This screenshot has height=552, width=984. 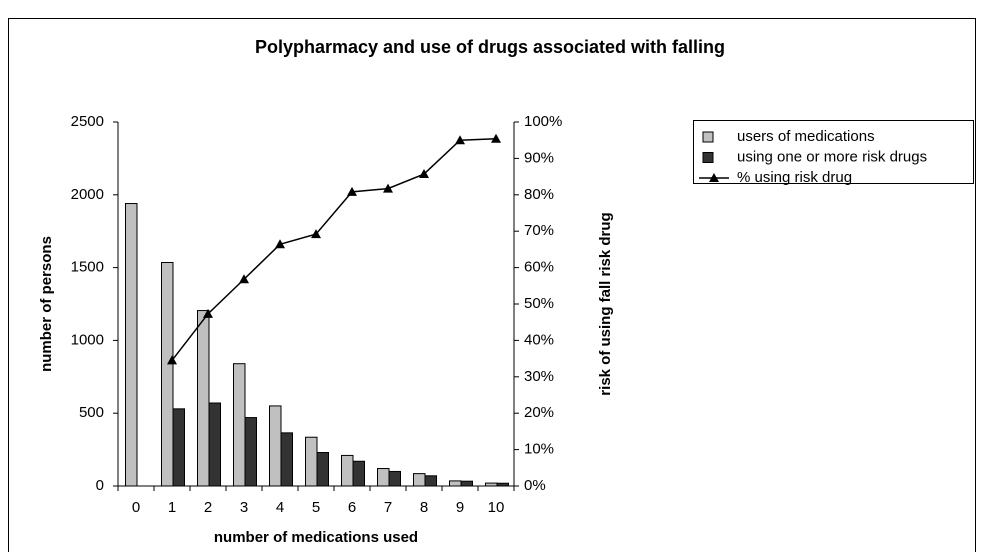 I want to click on legend-label: % using risk drug, so click(x=794, y=177).